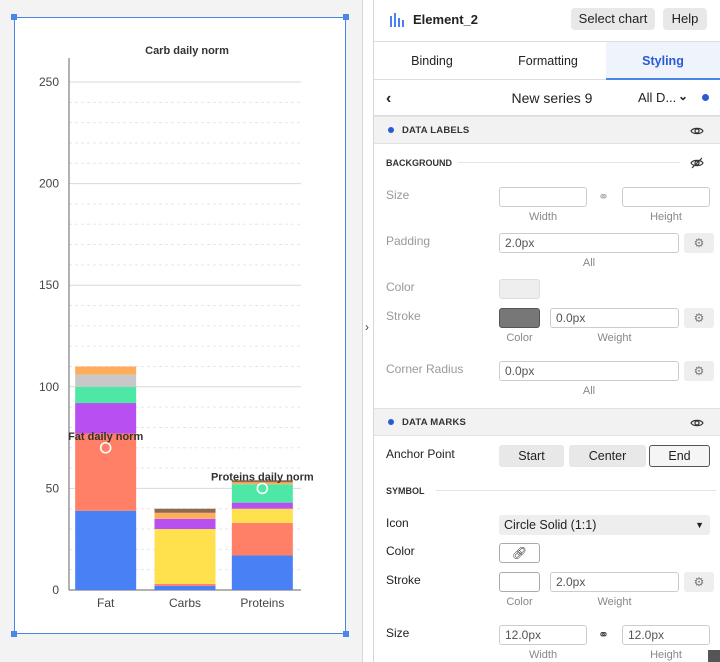 The image size is (720, 662). Describe the element at coordinates (262, 603) in the screenshot. I see `x-tick-label: Proteins` at that location.